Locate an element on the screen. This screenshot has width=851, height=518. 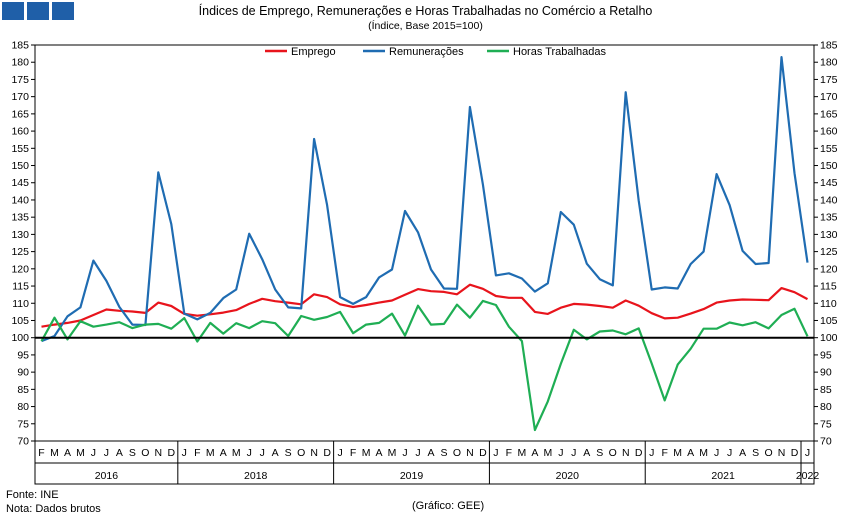
y-tick-label-left: 185 is located at coordinates (20, 46).